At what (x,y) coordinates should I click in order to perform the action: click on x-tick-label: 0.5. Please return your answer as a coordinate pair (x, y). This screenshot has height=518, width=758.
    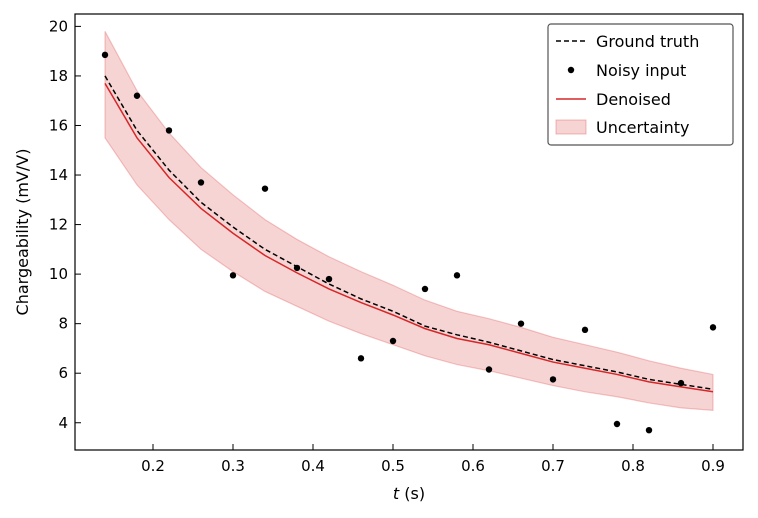
    Looking at the image, I should click on (393, 466).